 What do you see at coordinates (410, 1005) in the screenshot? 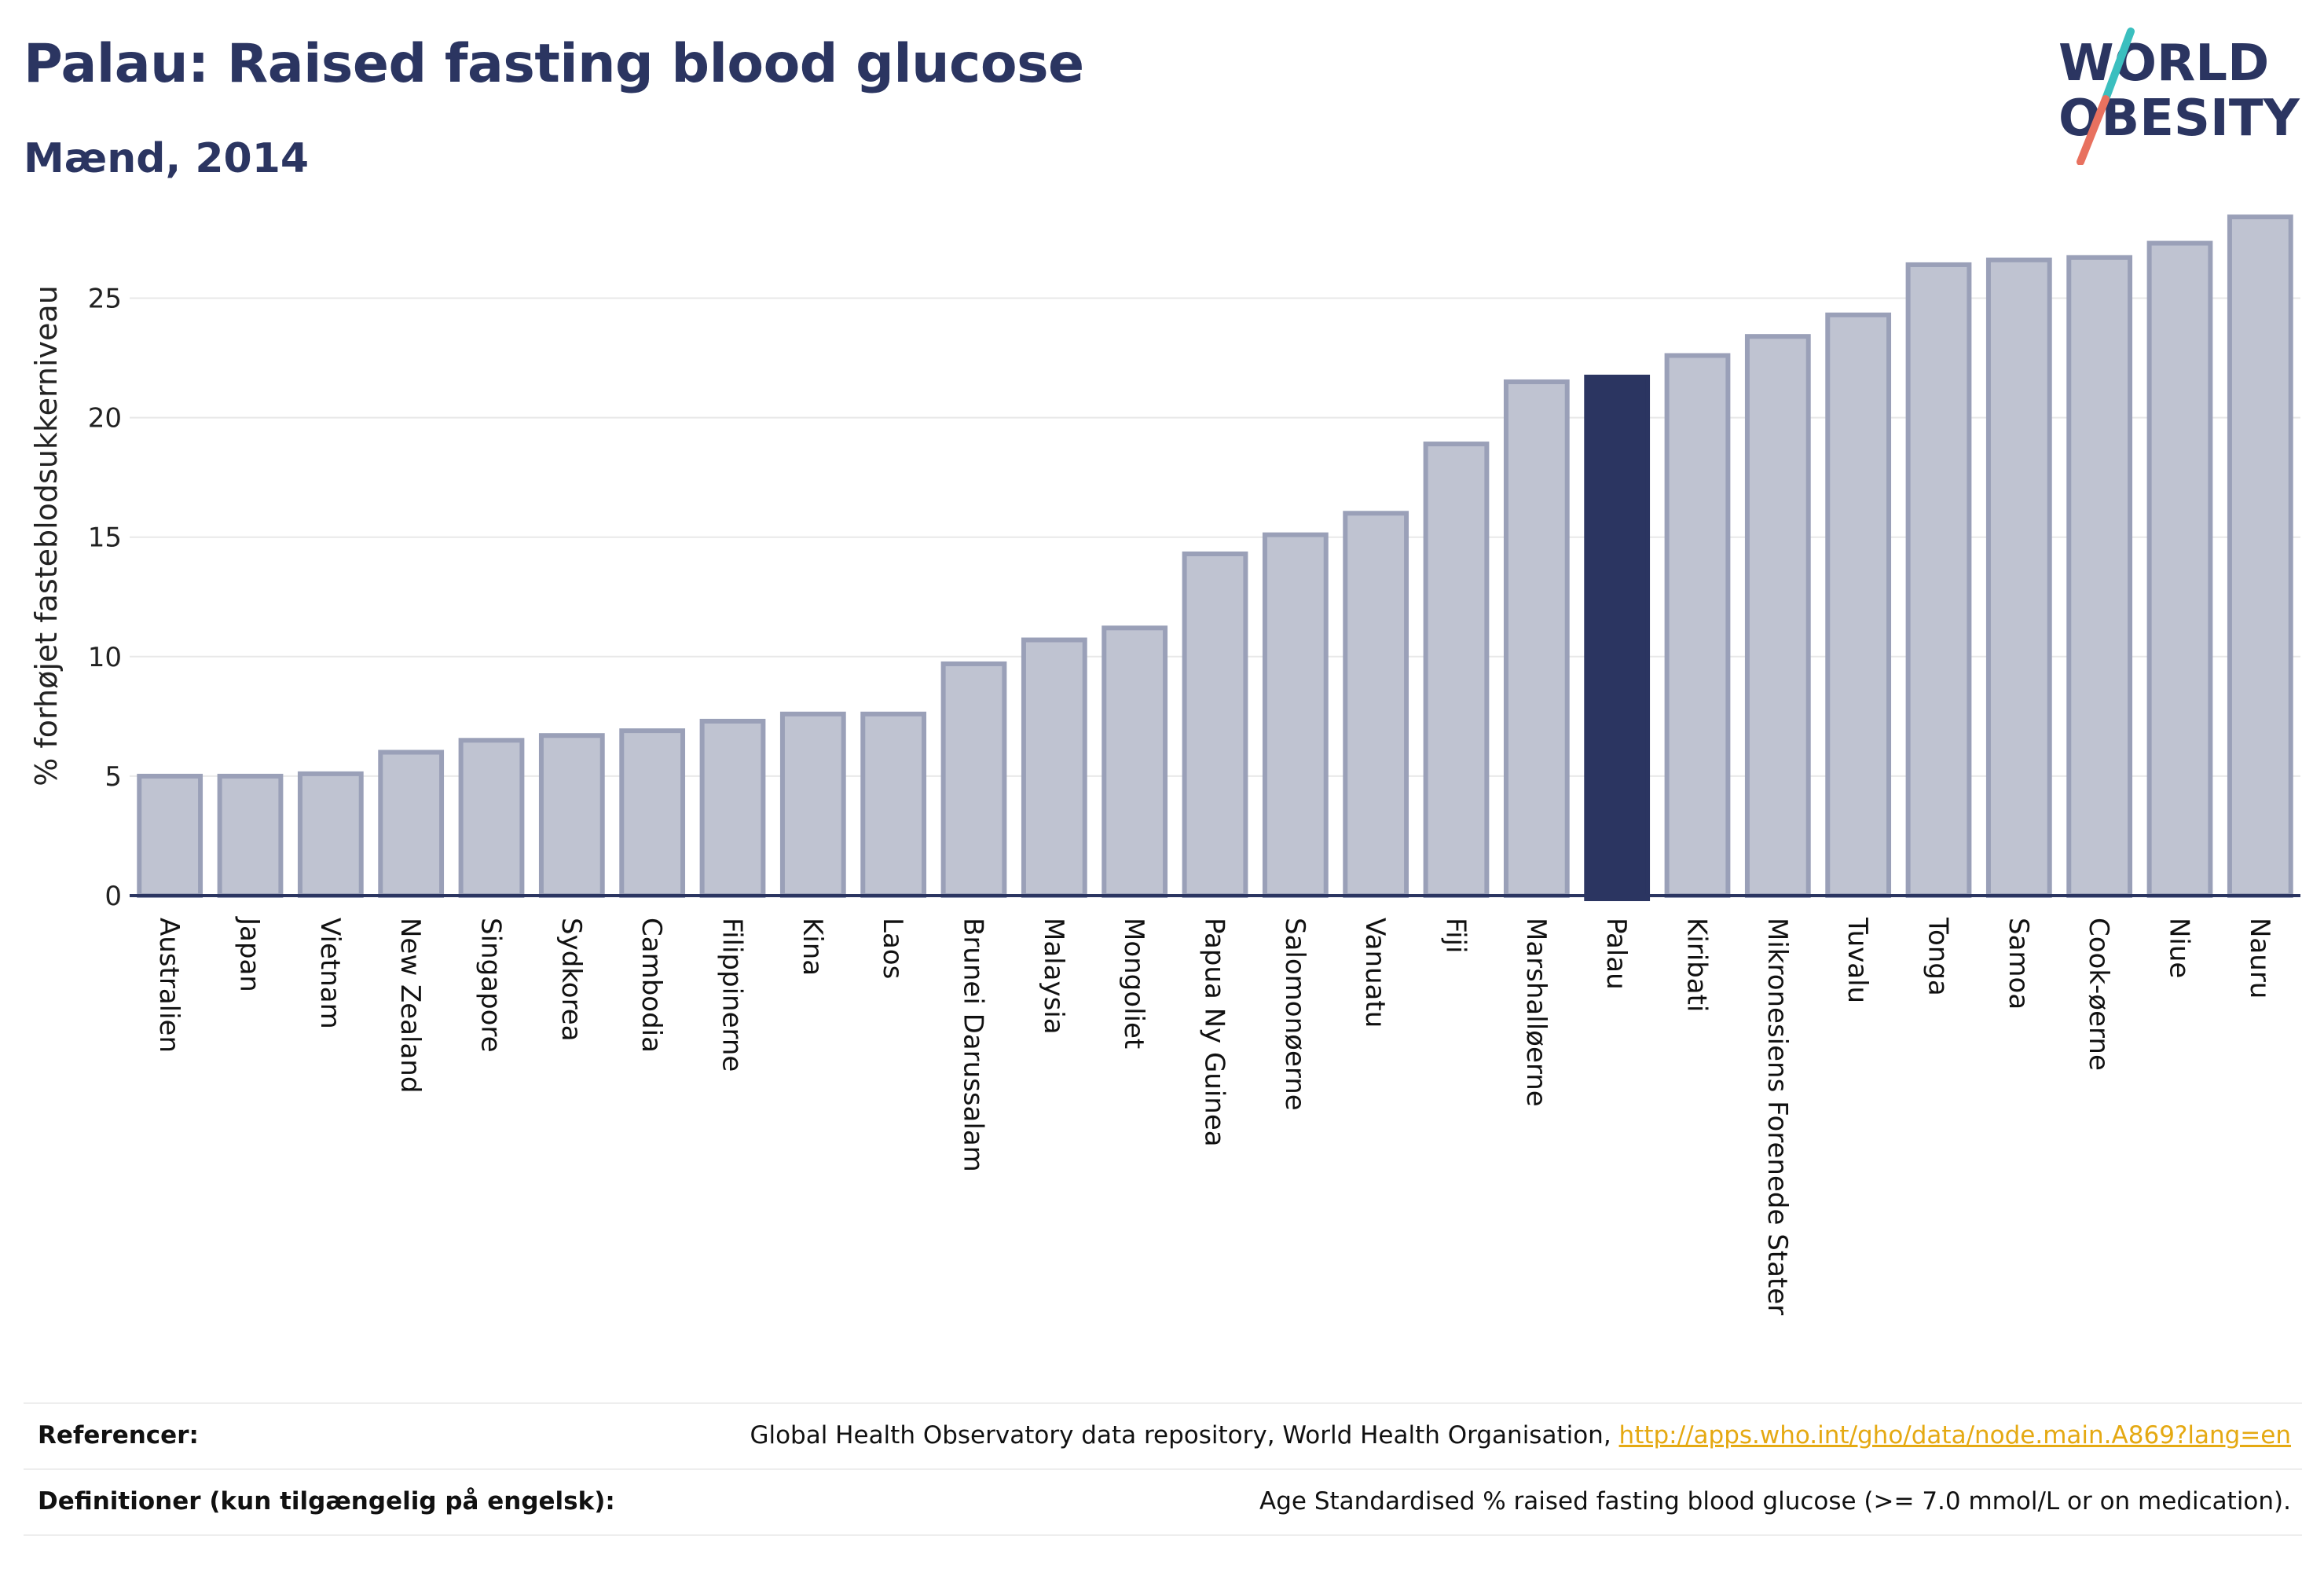
I see `x-tick-label: New Zealand` at bounding box center [410, 1005].